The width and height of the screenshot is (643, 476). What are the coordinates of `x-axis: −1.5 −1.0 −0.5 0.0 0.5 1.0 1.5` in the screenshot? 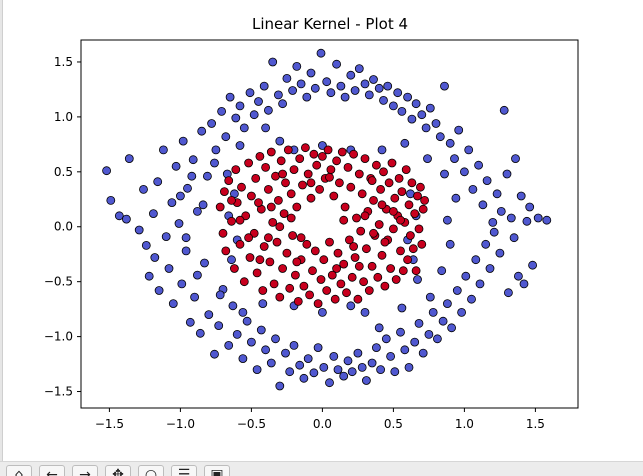 It's located at (320, 419).